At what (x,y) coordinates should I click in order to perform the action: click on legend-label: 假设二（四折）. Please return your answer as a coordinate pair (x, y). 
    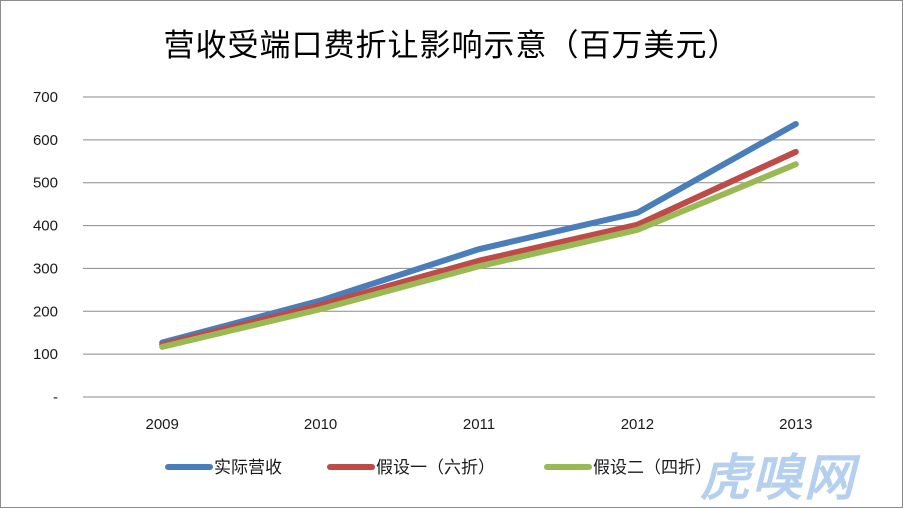
    Looking at the image, I should click on (652, 468).